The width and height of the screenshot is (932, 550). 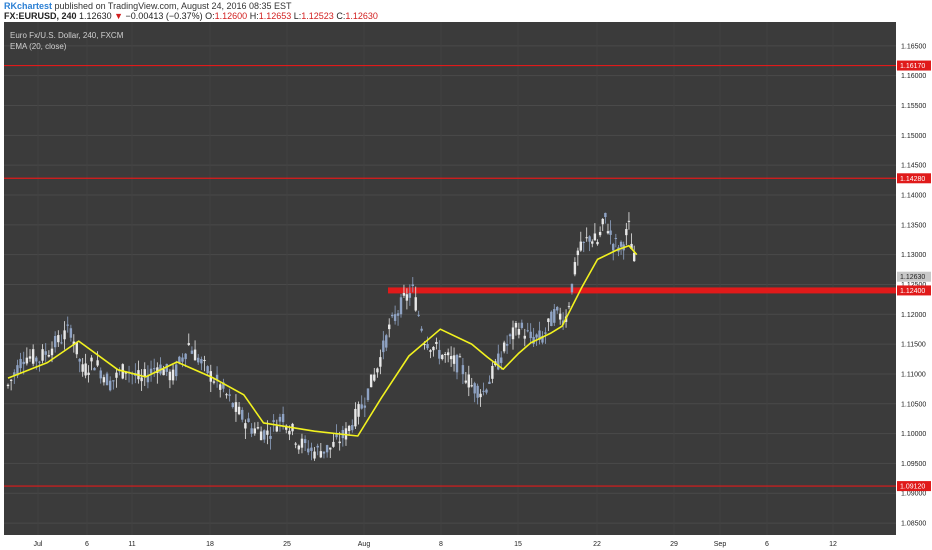 I want to click on chart-title: Euro Fx/U.S. Dollar, 240, FXCM, so click(x=67, y=35).